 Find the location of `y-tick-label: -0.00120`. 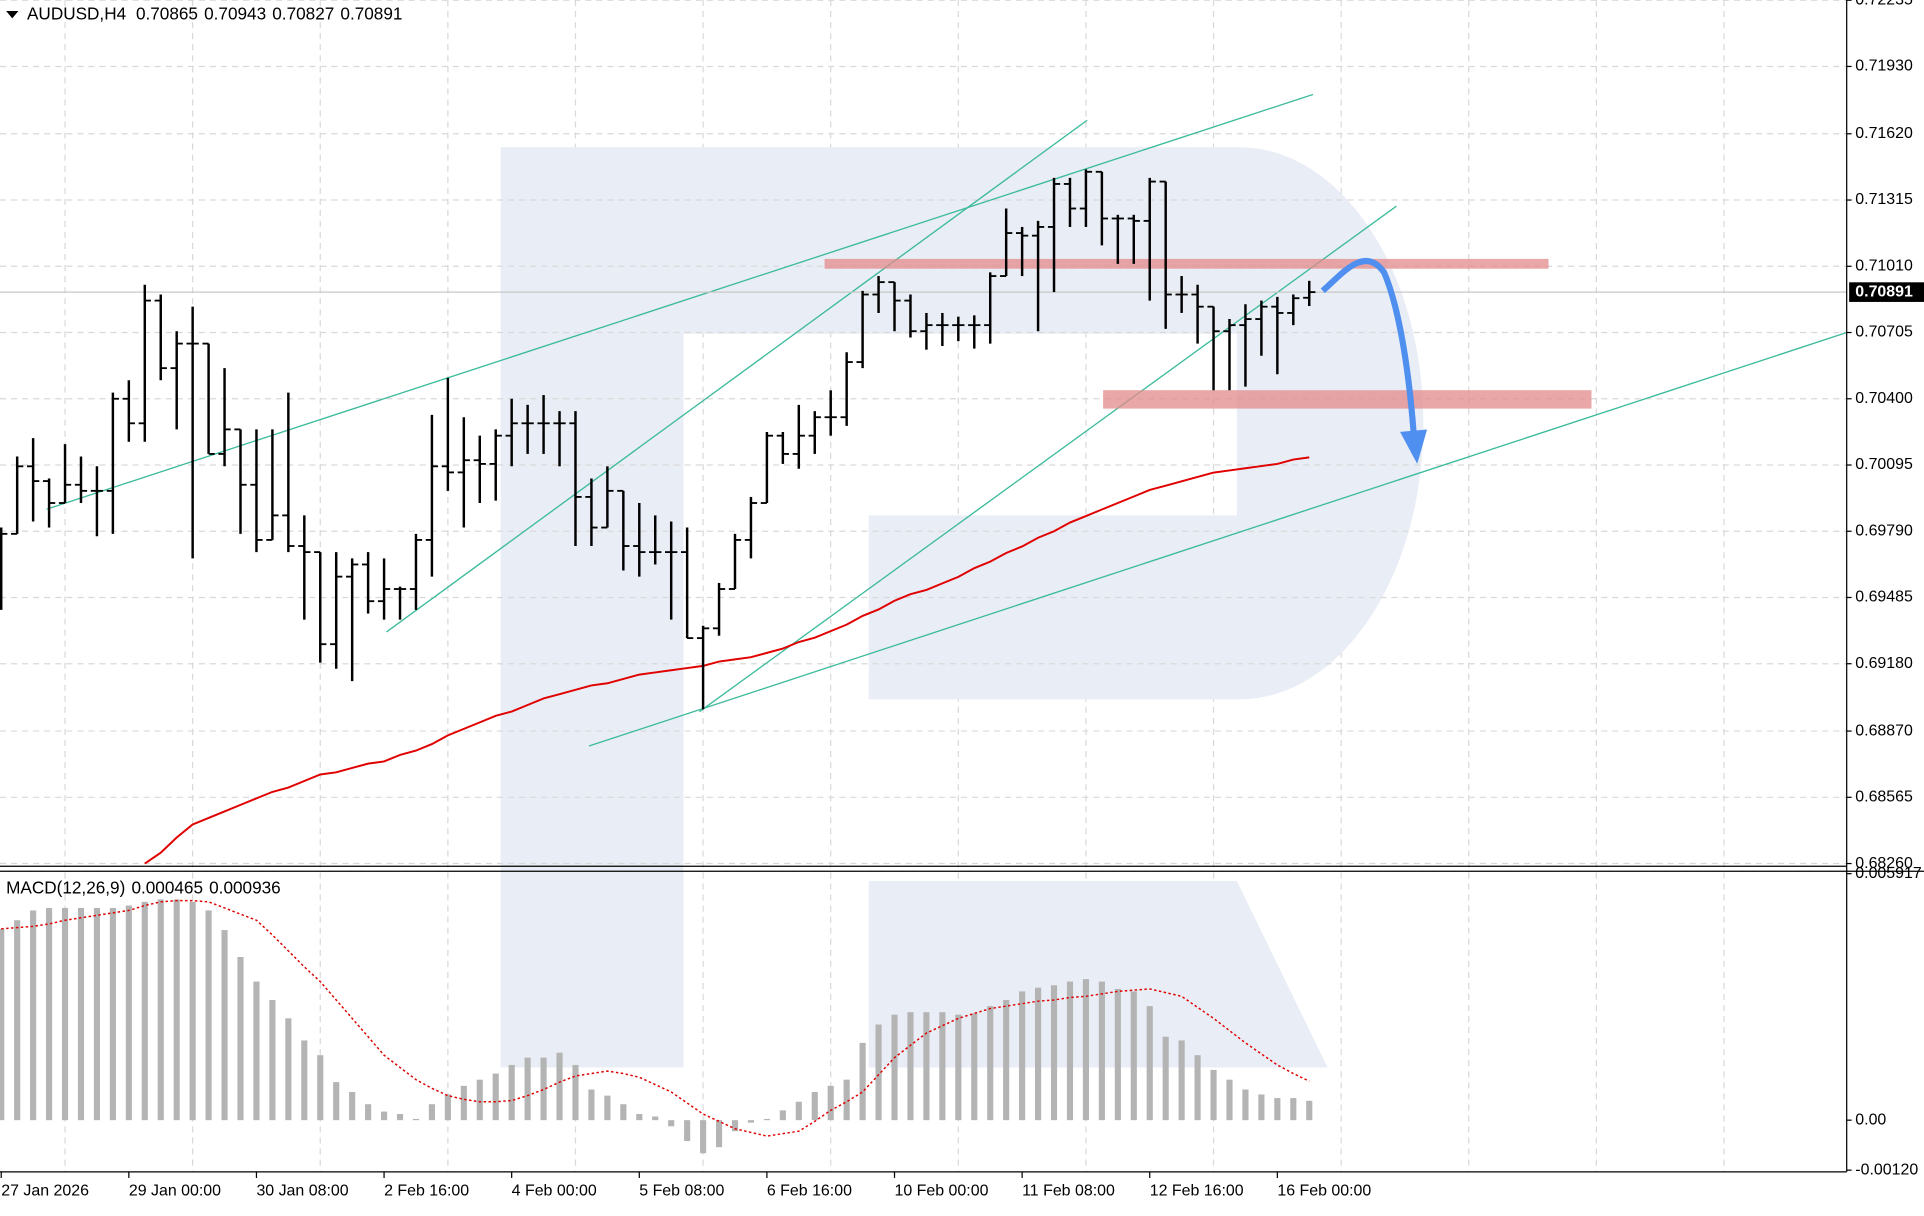

y-tick-label: -0.00120 is located at coordinates (1886, 1169).